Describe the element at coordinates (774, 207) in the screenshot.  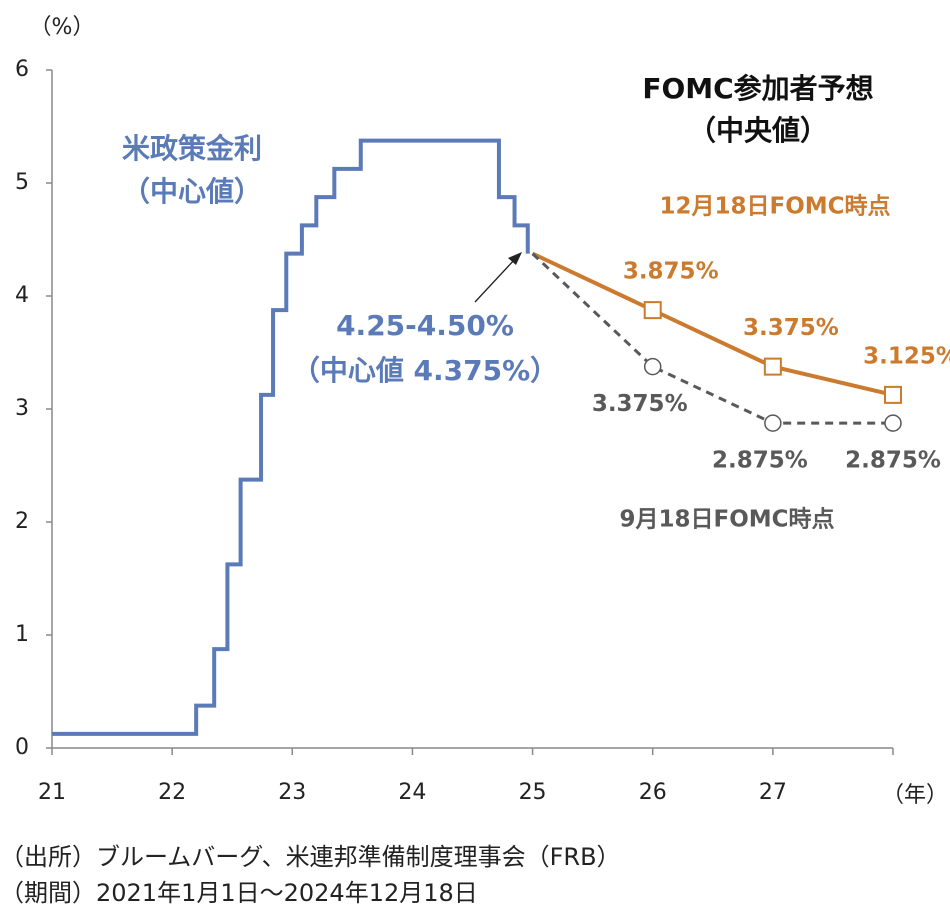
I see `series-name: 12月18日FOMC時点` at that location.